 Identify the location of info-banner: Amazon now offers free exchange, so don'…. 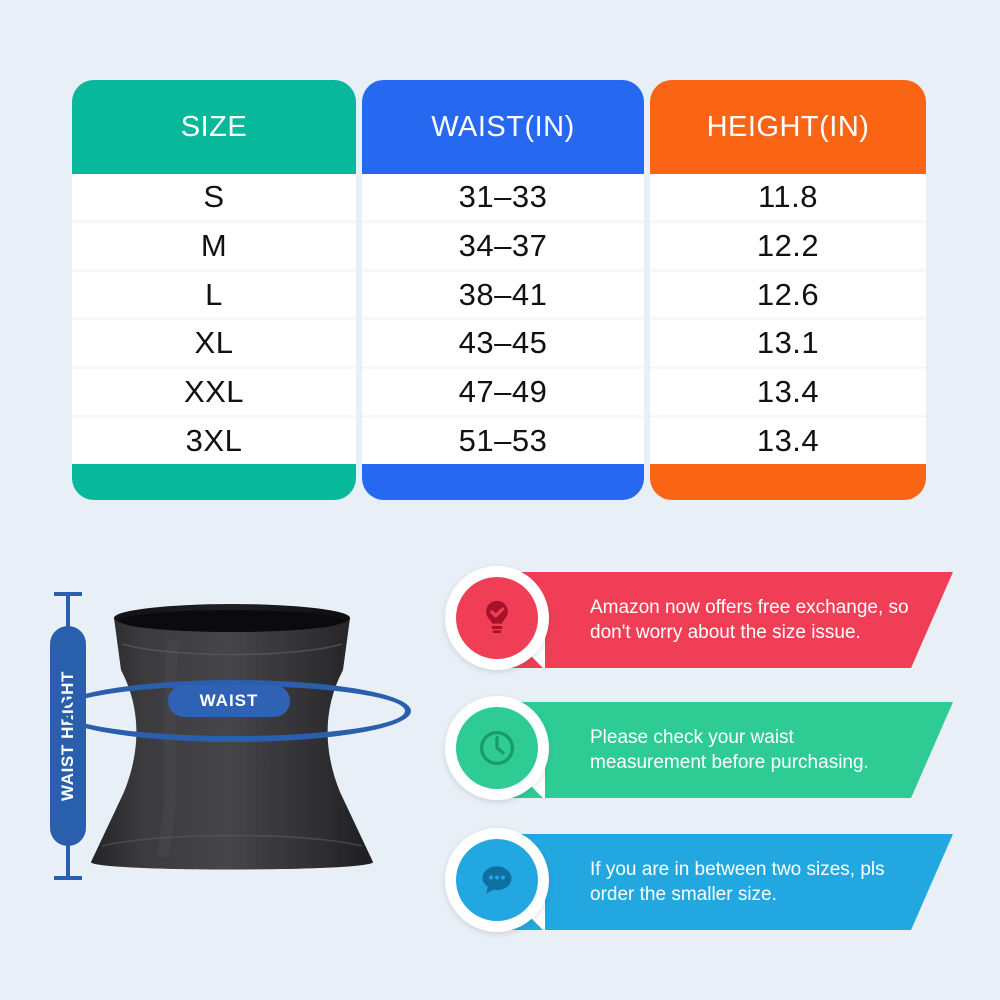
(697, 620).